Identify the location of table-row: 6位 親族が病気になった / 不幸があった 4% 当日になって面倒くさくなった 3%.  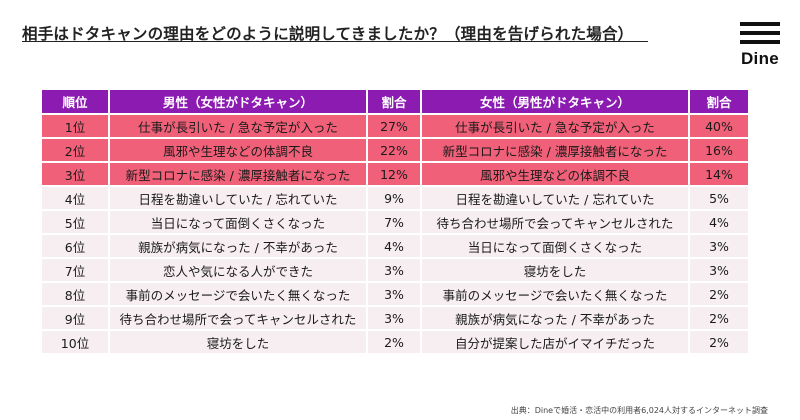
(395, 246).